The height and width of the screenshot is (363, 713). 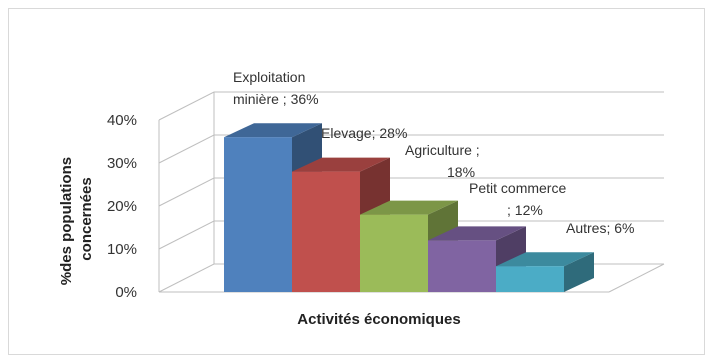 I want to click on data-label-2: Elevage; 28%, so click(x=364, y=133).